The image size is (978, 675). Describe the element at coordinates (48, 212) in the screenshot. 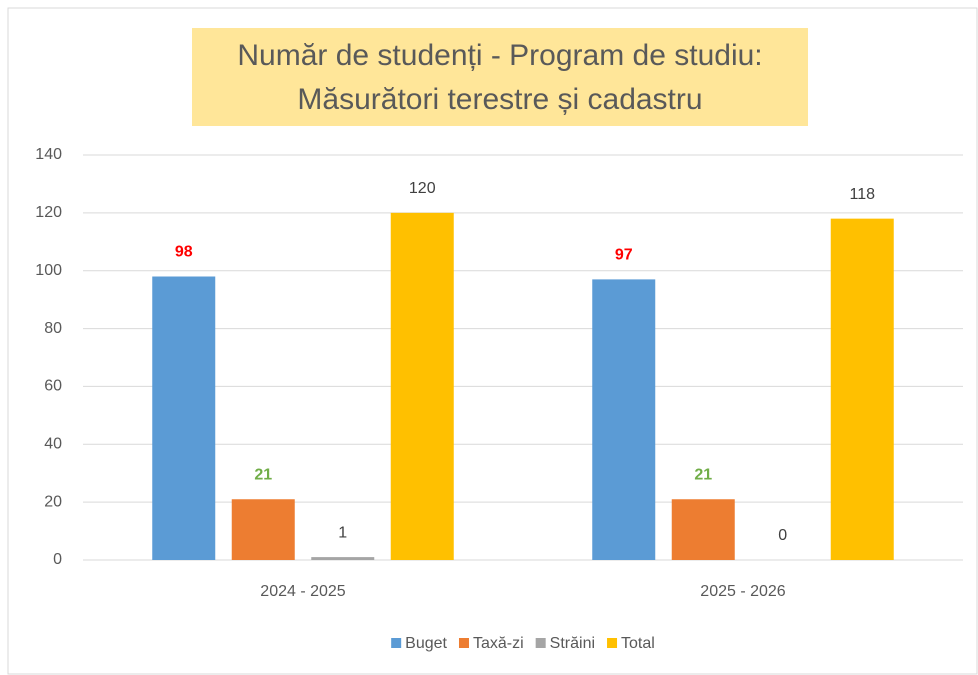

I see `y-tick-label: 120` at that location.